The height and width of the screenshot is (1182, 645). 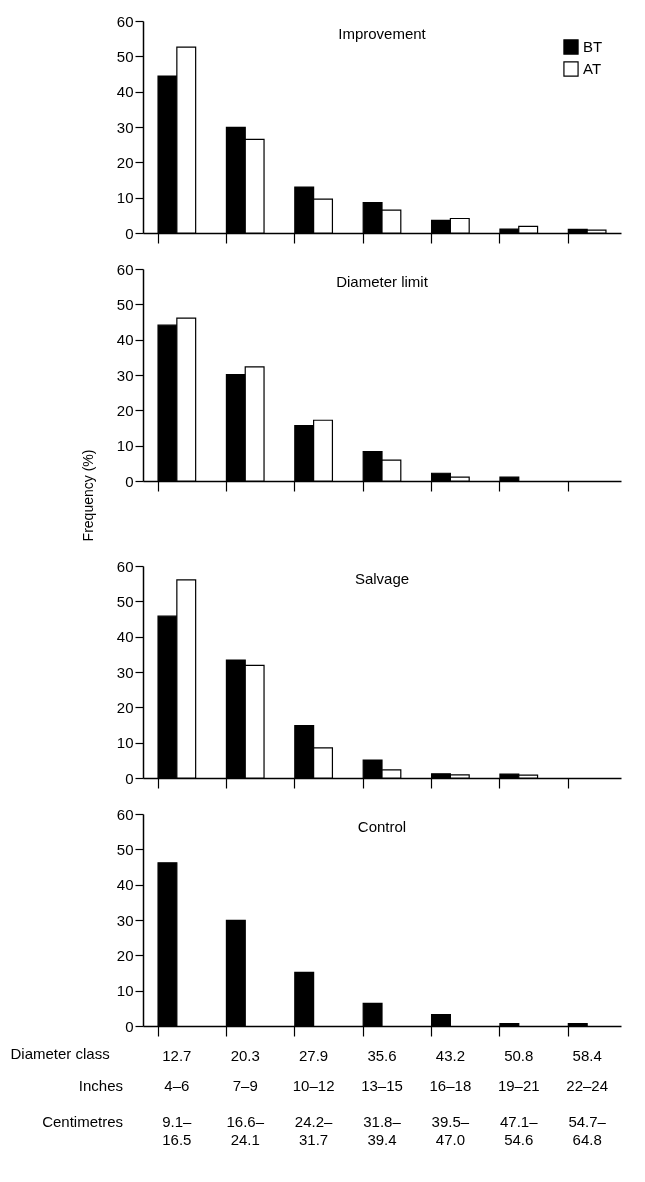 I want to click on text: 16.6– 24.1, so click(x=245, y=1130).